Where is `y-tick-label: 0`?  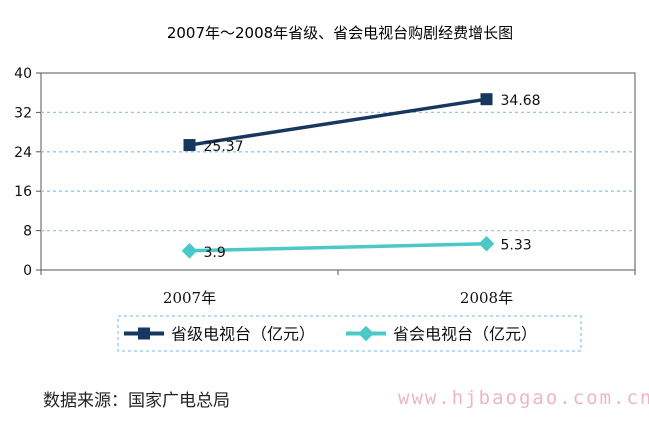
y-tick-label: 0 is located at coordinates (27, 271).